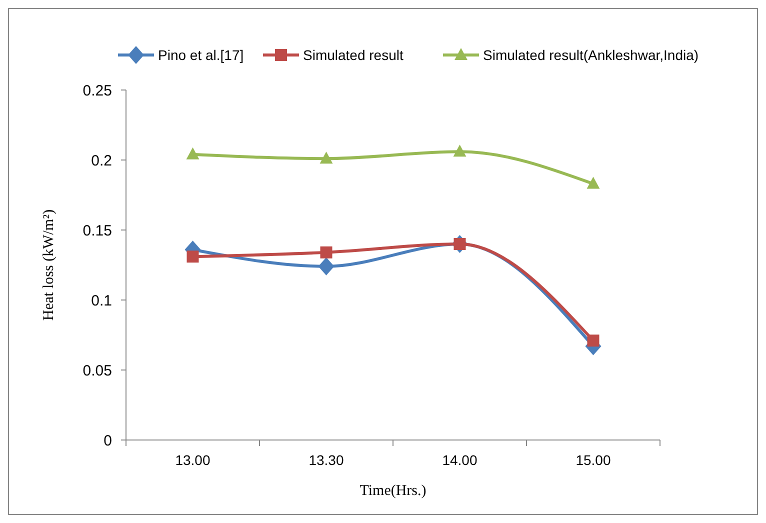  Describe the element at coordinates (393, 491) in the screenshot. I see `x-axis-title: Time(Hrs.)` at that location.